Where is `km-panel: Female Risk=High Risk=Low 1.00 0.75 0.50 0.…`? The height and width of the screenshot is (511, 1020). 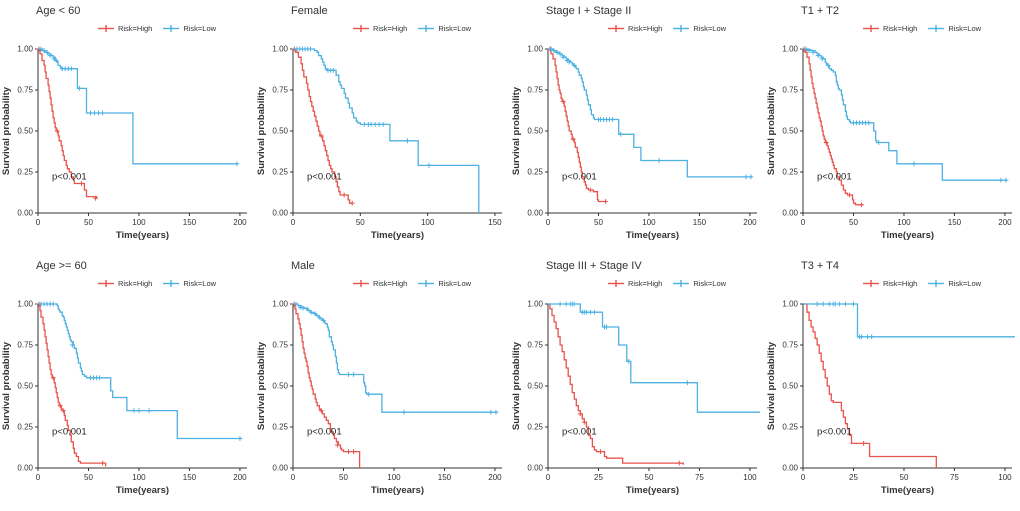 km-panel: Female Risk=High Risk=Low 1.00 0.75 0.50 0.… is located at coordinates (382, 127).